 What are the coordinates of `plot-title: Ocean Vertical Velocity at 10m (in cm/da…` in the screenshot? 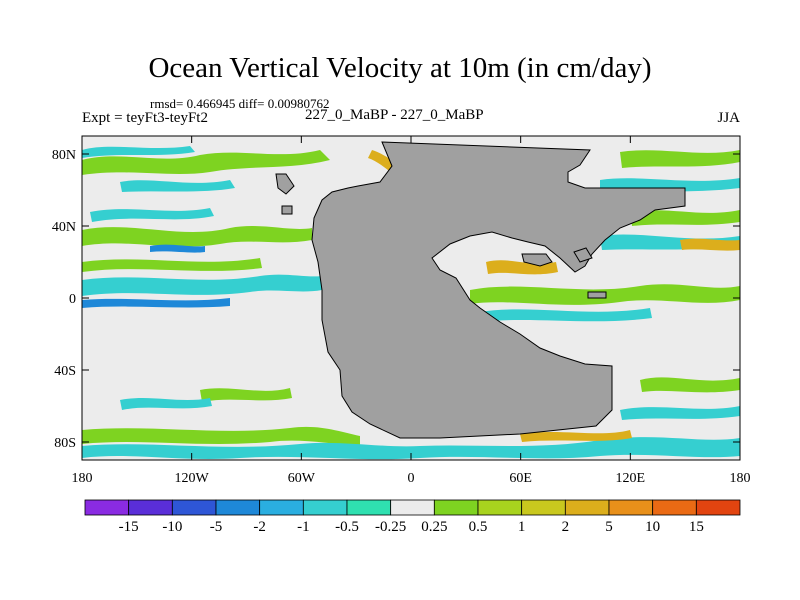 It's located at (400, 68).